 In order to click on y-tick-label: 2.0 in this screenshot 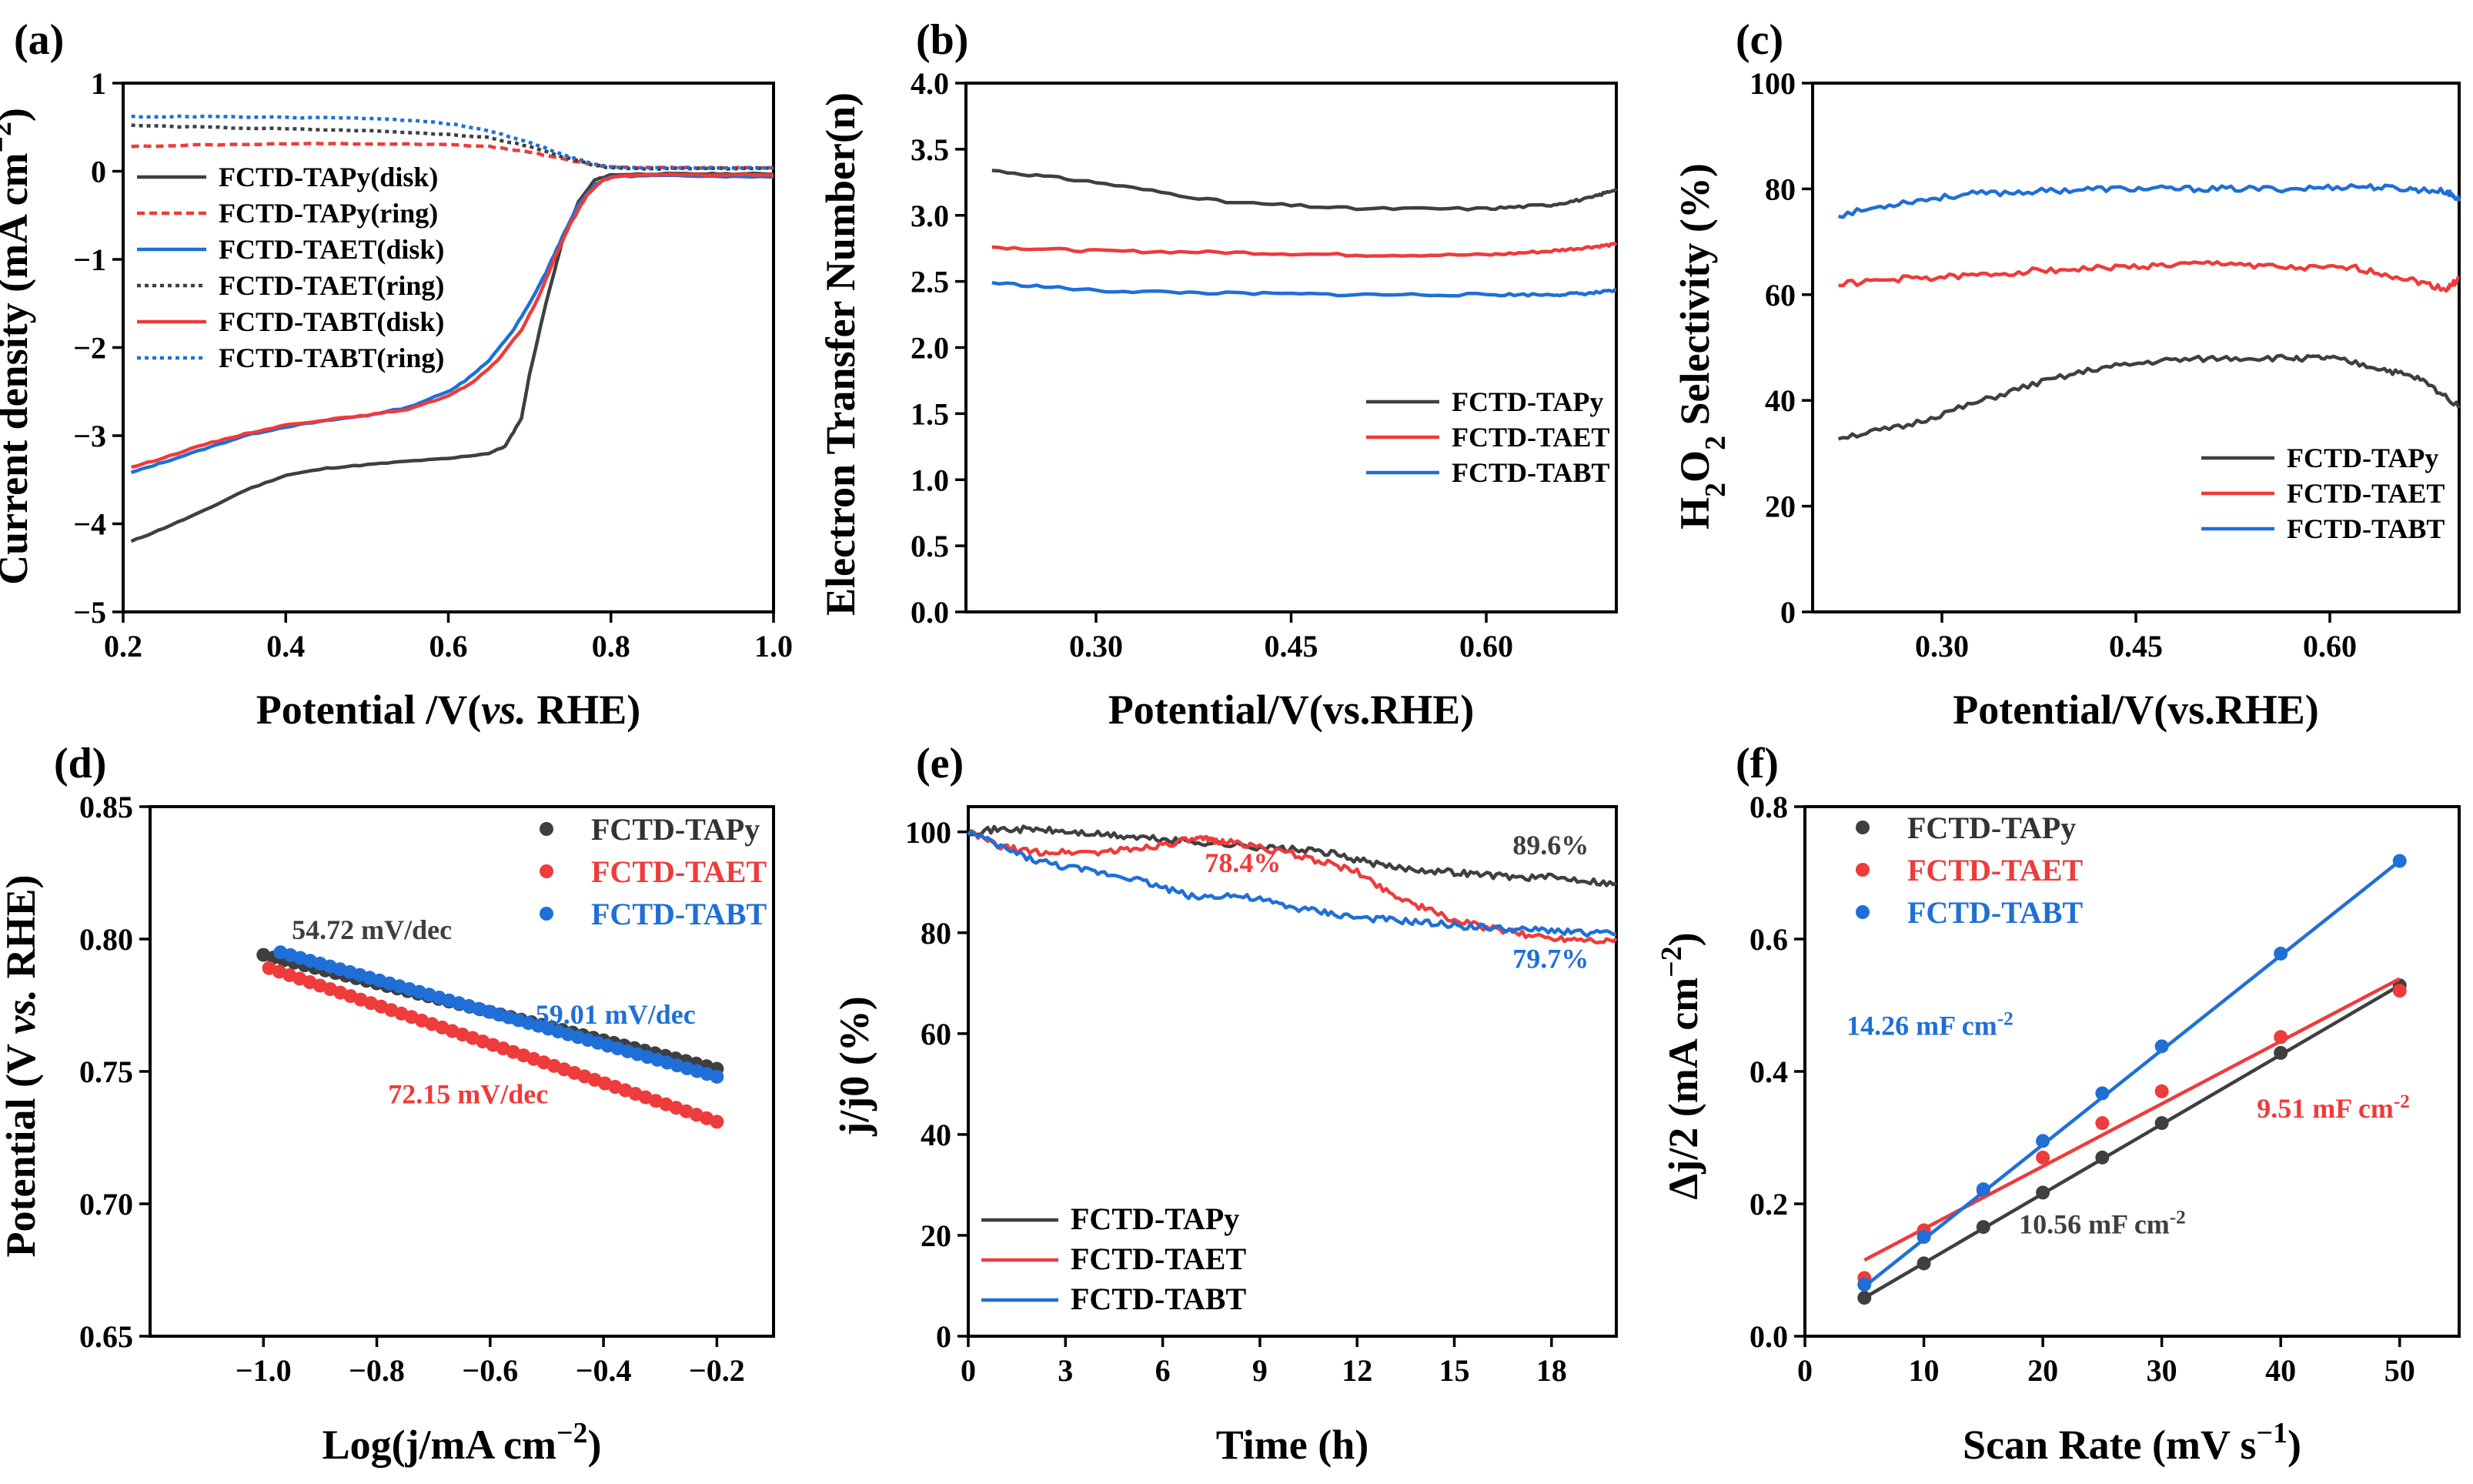, I will do `click(930, 349)`.